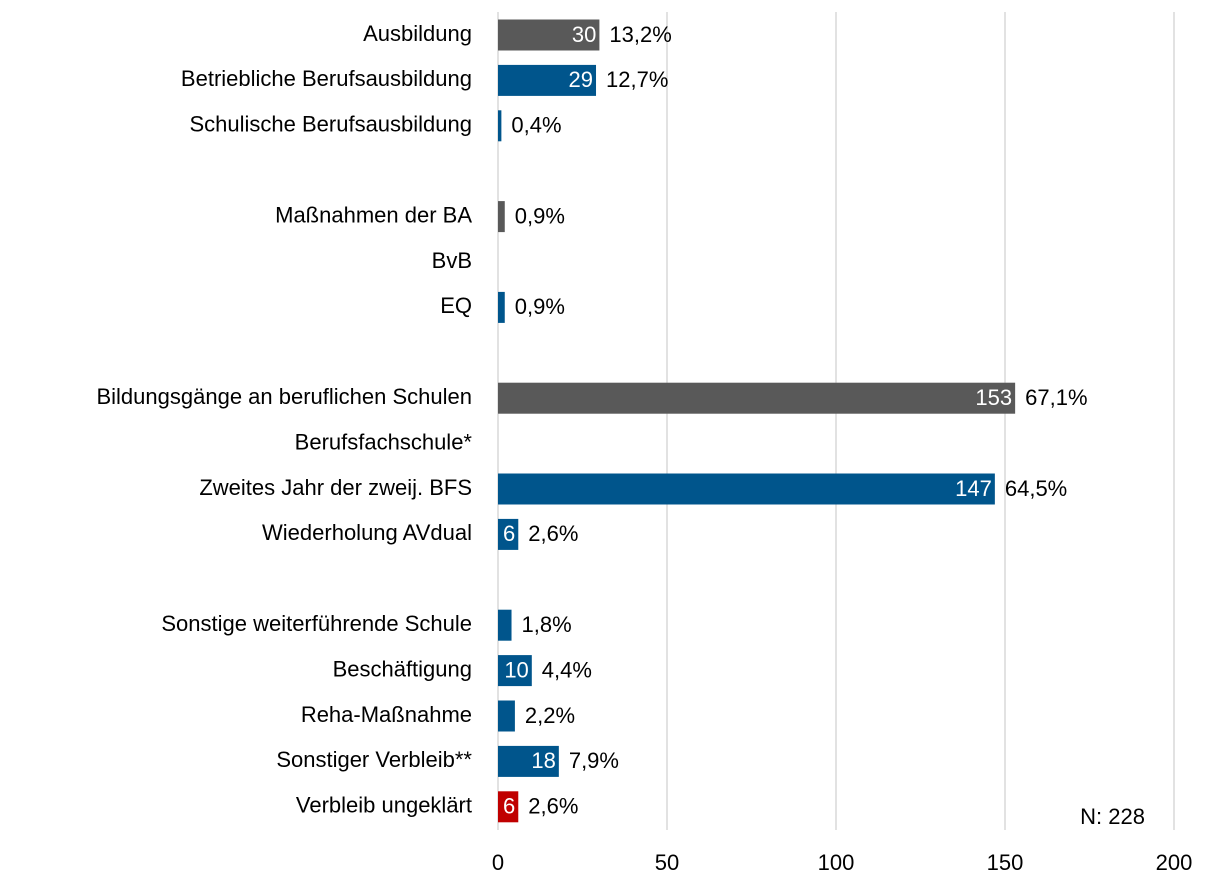  I want to click on value-label: 147, so click(973, 488).